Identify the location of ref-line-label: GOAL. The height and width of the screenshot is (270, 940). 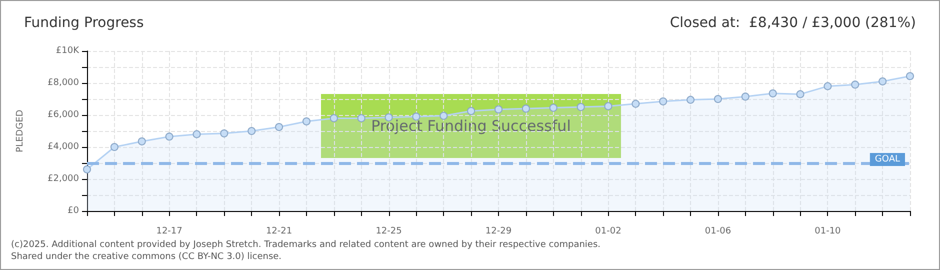
(887, 159).